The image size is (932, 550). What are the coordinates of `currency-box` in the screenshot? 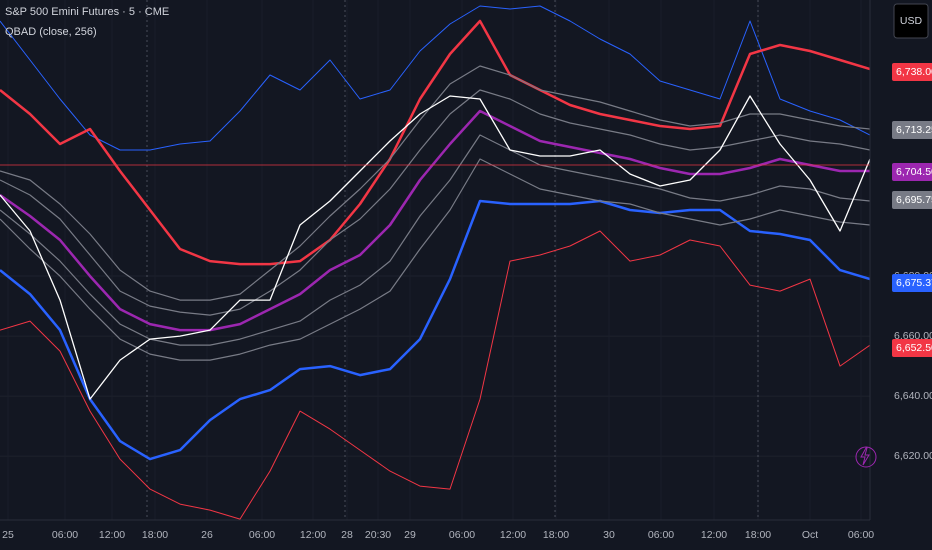 It's located at (911, 21).